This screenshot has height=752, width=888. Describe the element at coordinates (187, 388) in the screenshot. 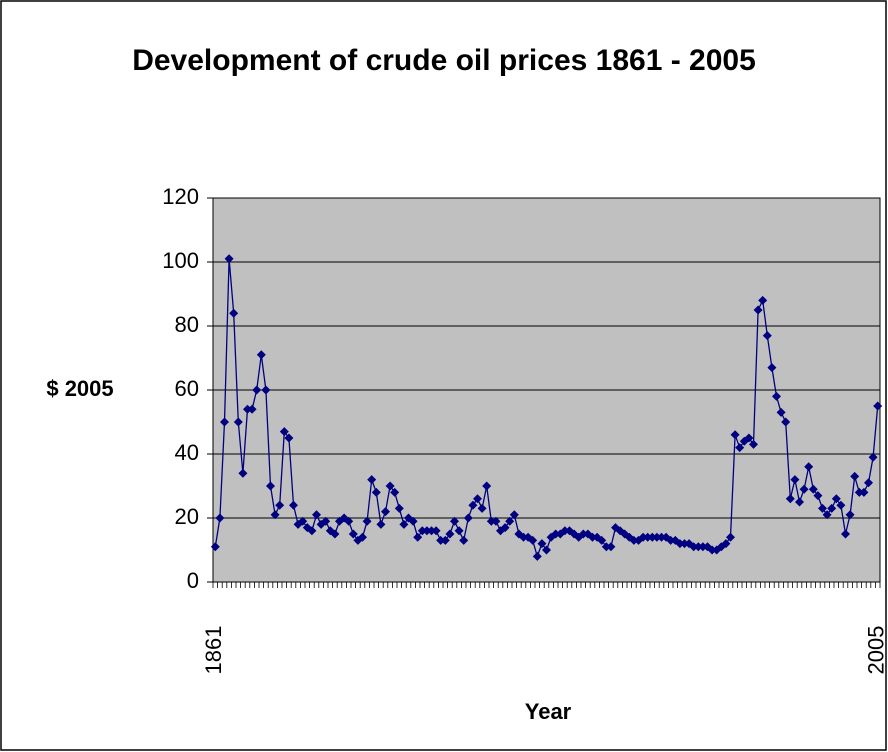

I see `y-tick-label: 60` at that location.